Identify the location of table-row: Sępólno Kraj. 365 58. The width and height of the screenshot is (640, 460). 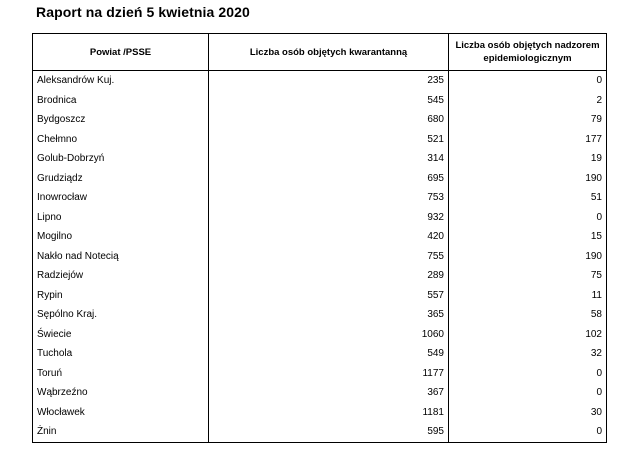
(319, 315).